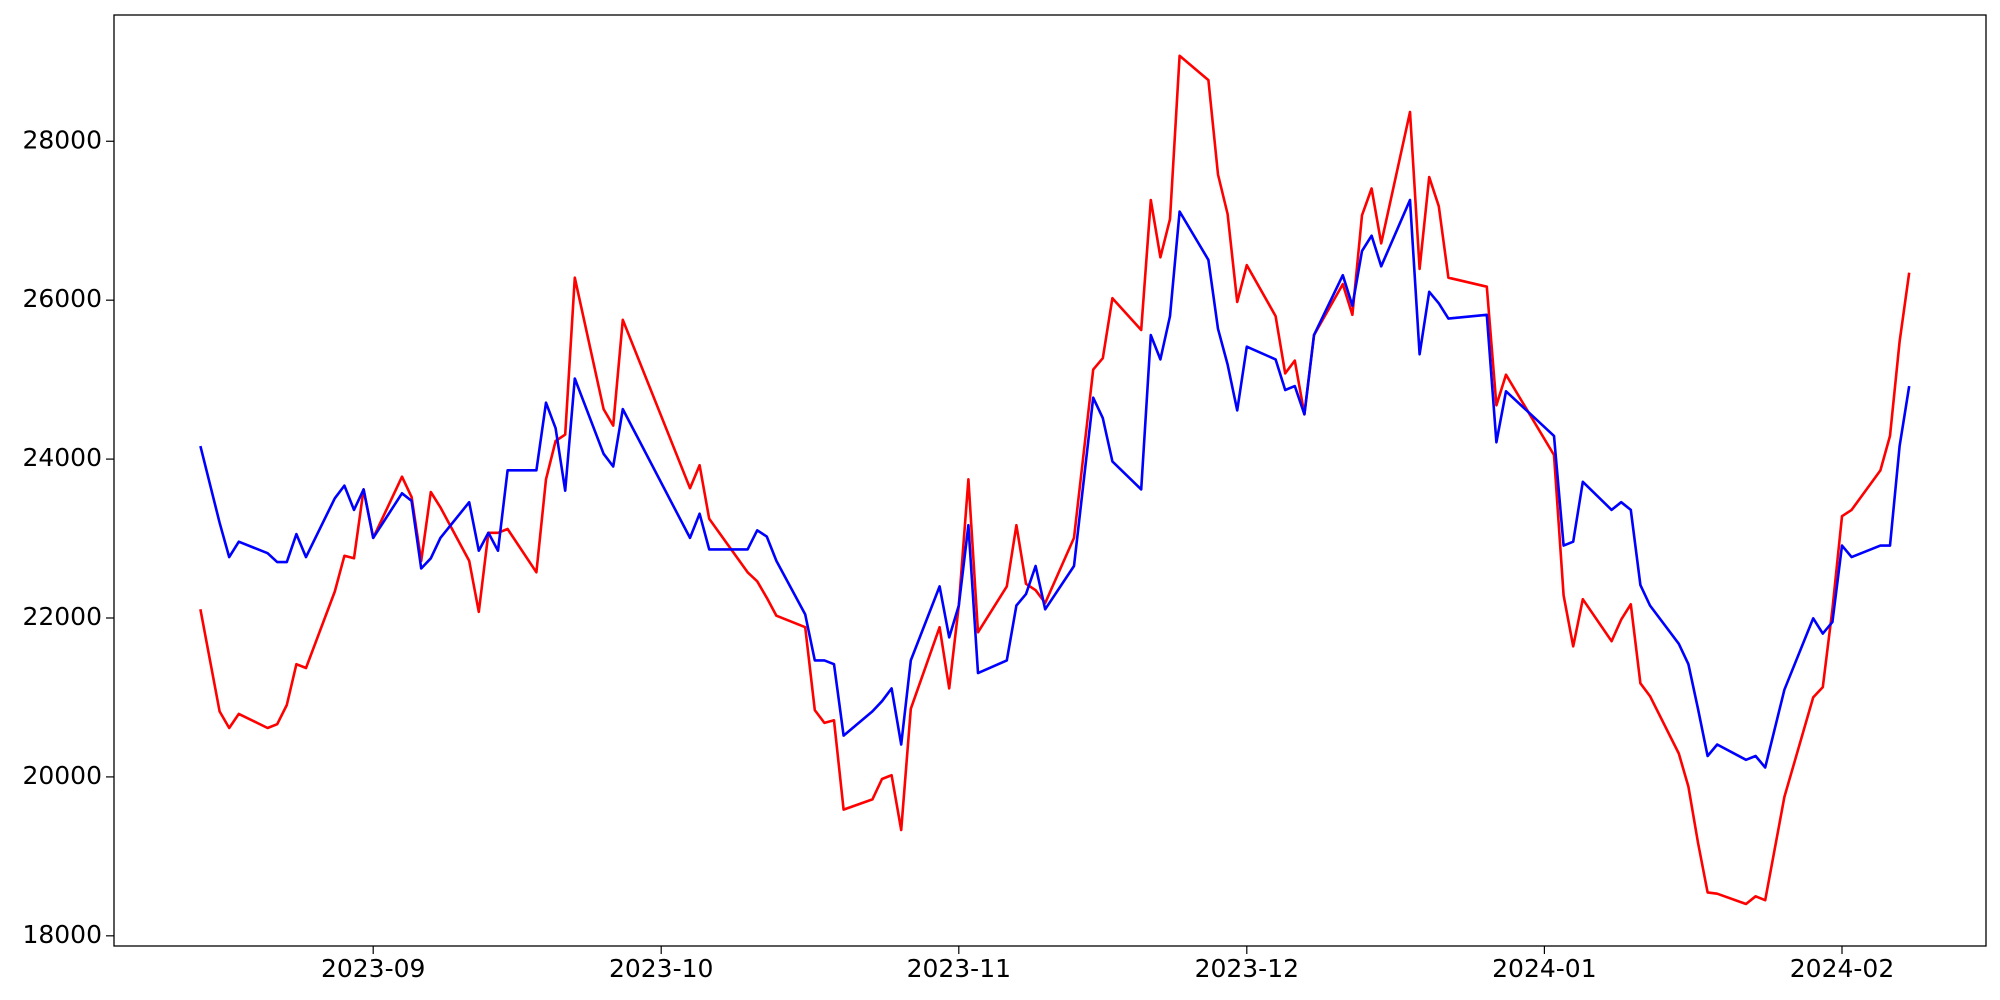  Describe the element at coordinates (1247, 968) in the screenshot. I see `x-tick-label: 2023-12` at that location.